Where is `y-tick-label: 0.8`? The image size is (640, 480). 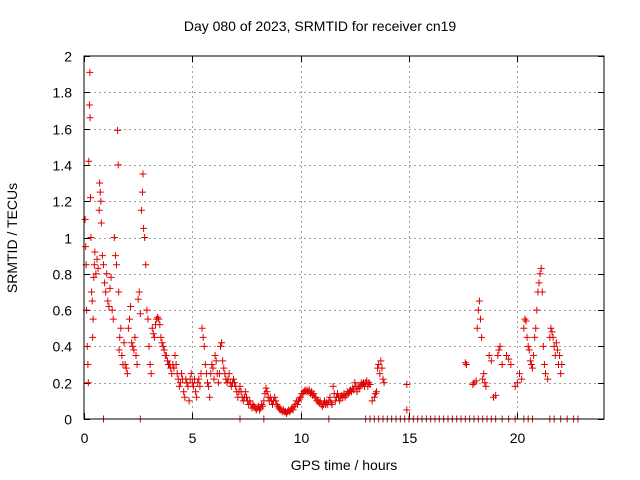
y-tick-label: 0.8 is located at coordinates (63, 275).